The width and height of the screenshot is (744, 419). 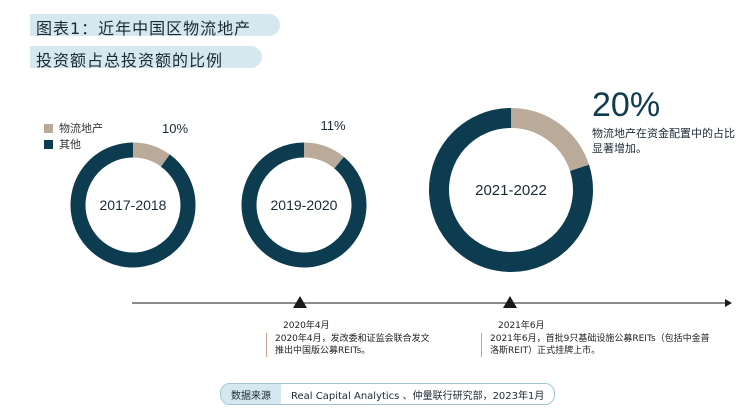 What do you see at coordinates (418, 396) in the screenshot?
I see `source-text: Real Capital Analytics 、仲量联行研究部，2023年1月` at bounding box center [418, 396].